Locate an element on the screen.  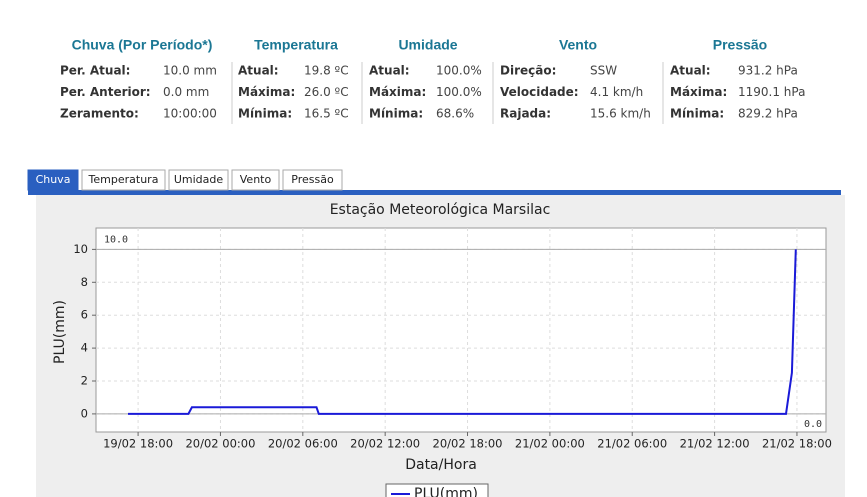
y-tick-label: 8 is located at coordinates (84, 282).